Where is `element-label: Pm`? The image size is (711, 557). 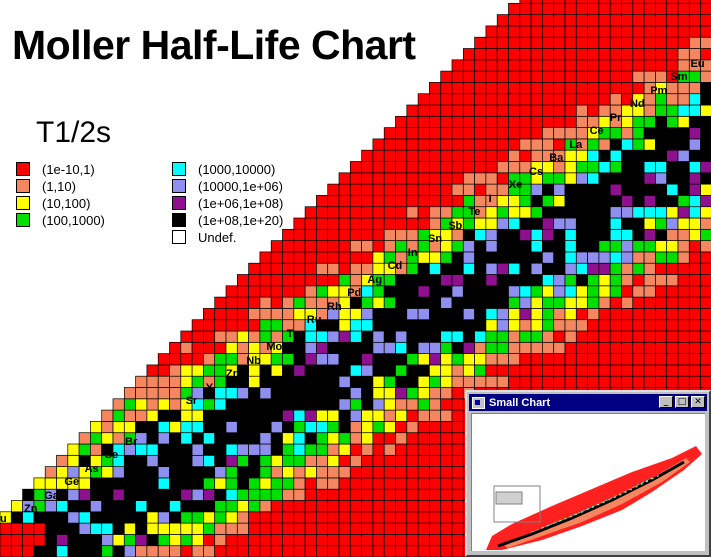
element-label: Pm is located at coordinates (659, 90).